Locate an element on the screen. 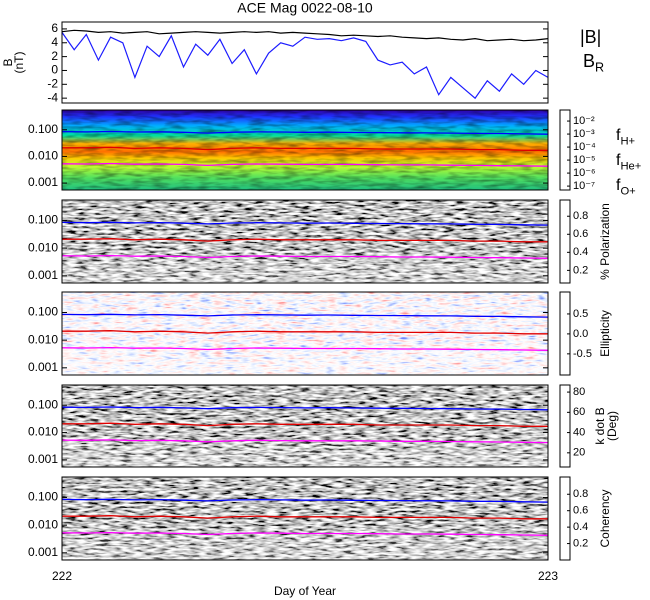  y-tick-label: 2 is located at coordinates (54, 56).